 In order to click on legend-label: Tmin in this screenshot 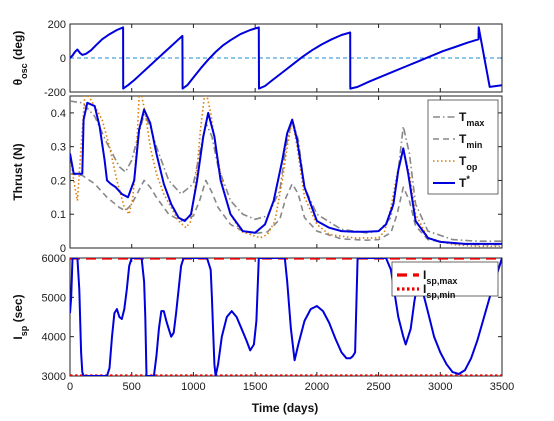, I will do `click(470, 141)`.